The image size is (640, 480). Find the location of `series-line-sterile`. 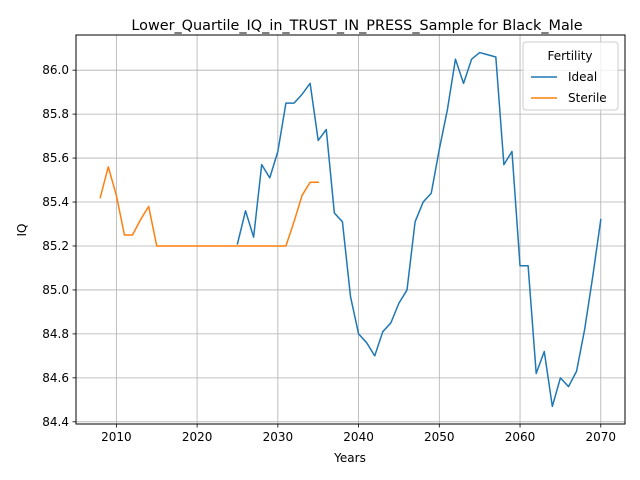

series-line-sterile is located at coordinates (209, 206).